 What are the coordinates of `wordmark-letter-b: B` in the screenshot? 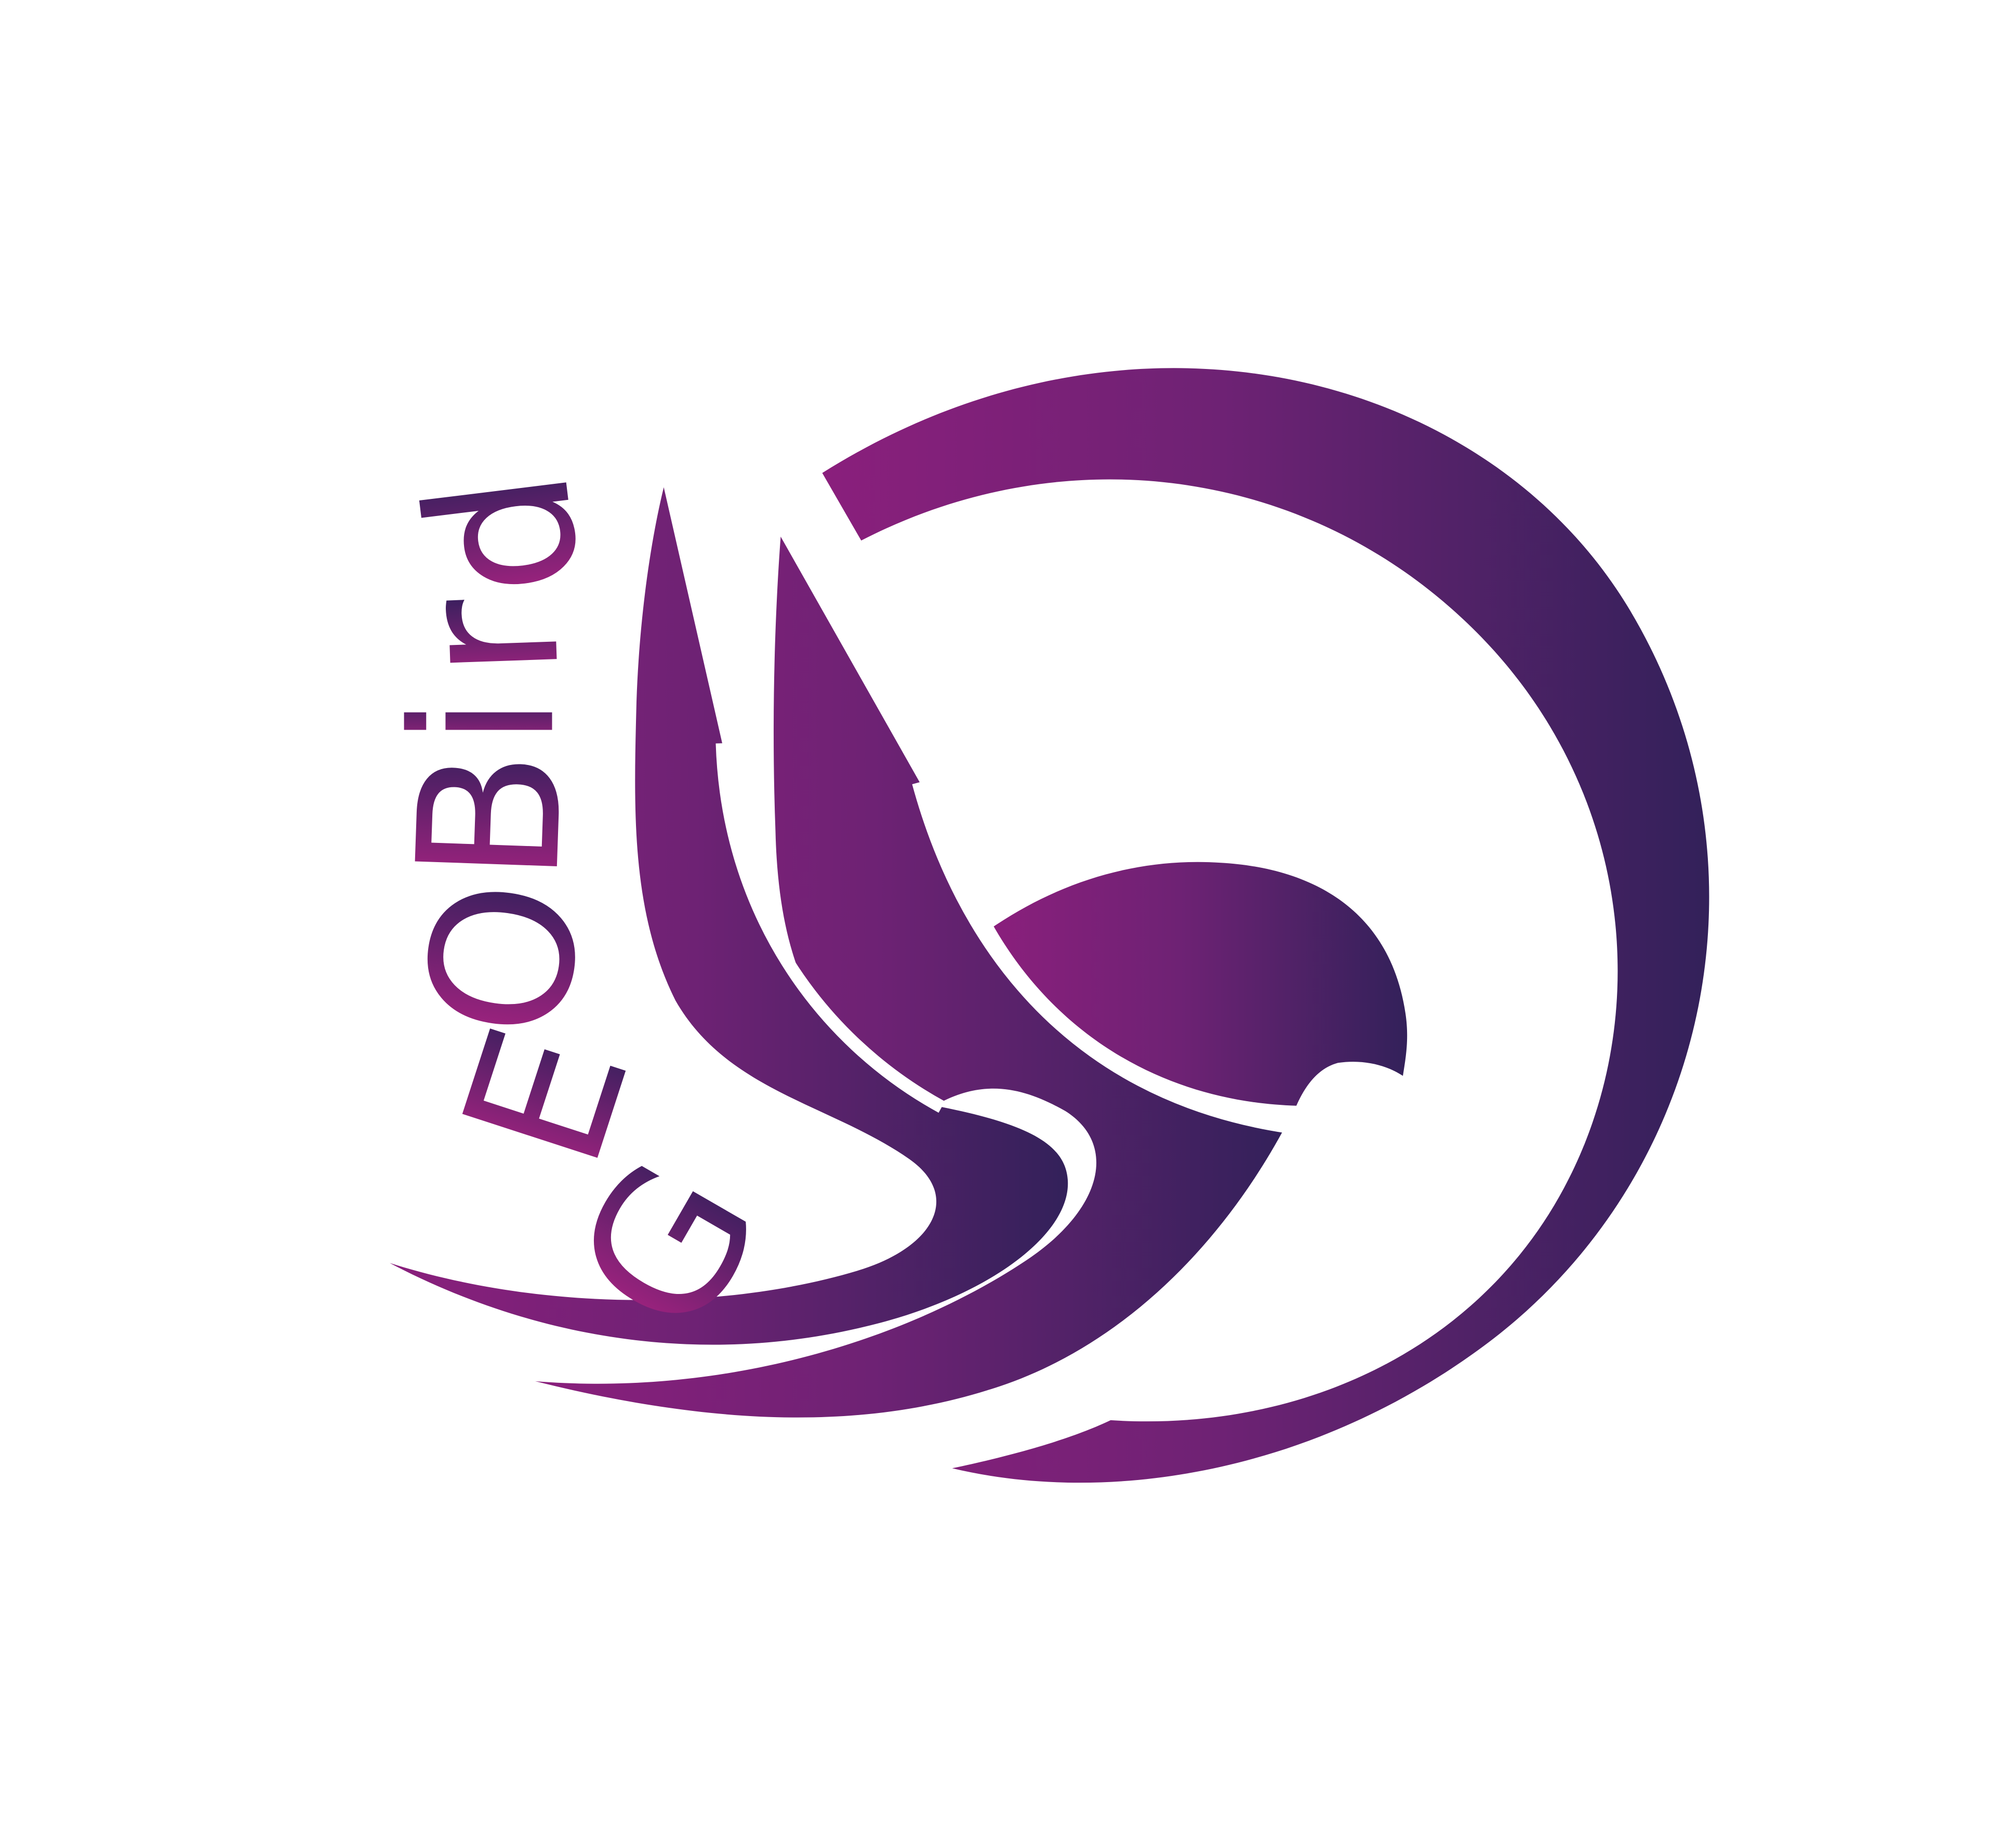 It's located at (492, 816).